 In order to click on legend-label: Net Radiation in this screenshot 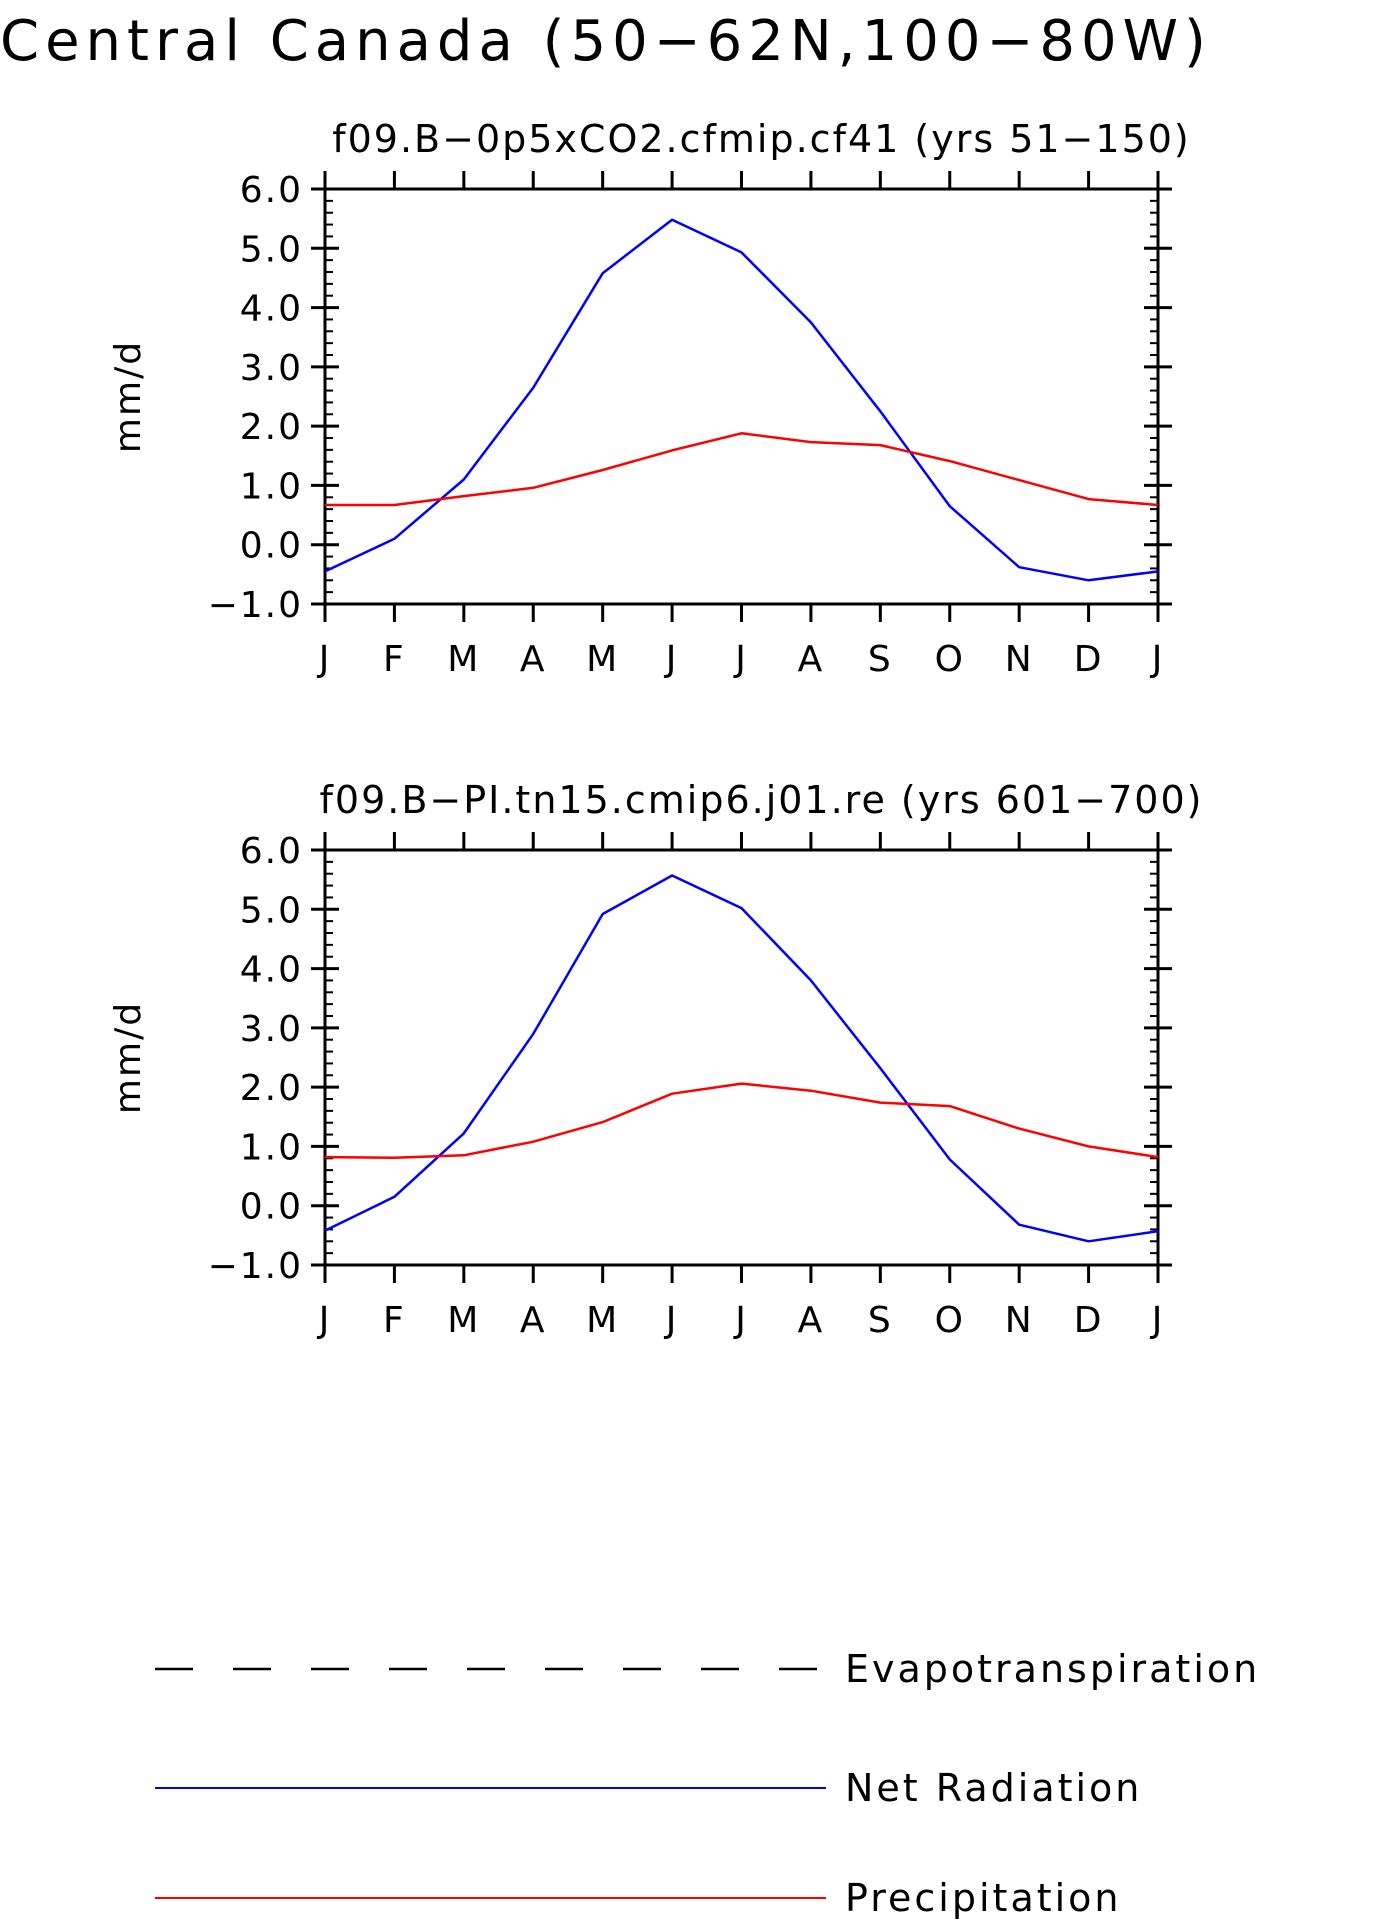, I will do `click(993, 1788)`.